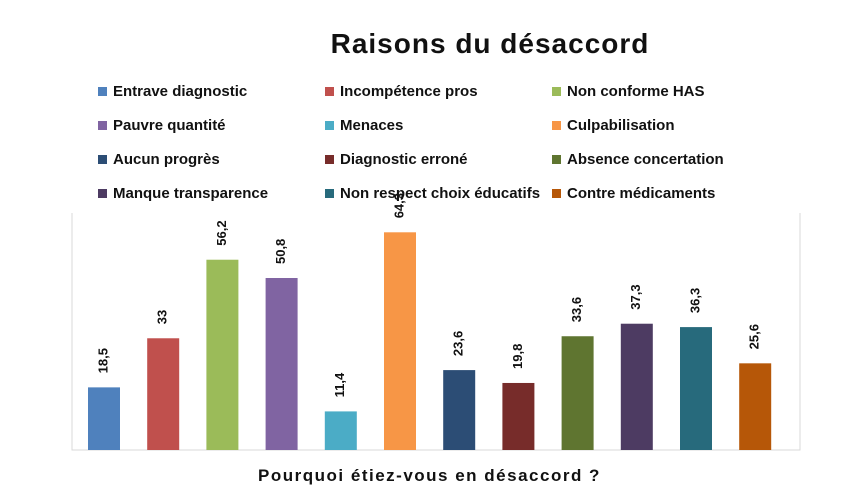 This screenshot has height=502, width=859. I want to click on legend-label: Menaces, so click(372, 125).